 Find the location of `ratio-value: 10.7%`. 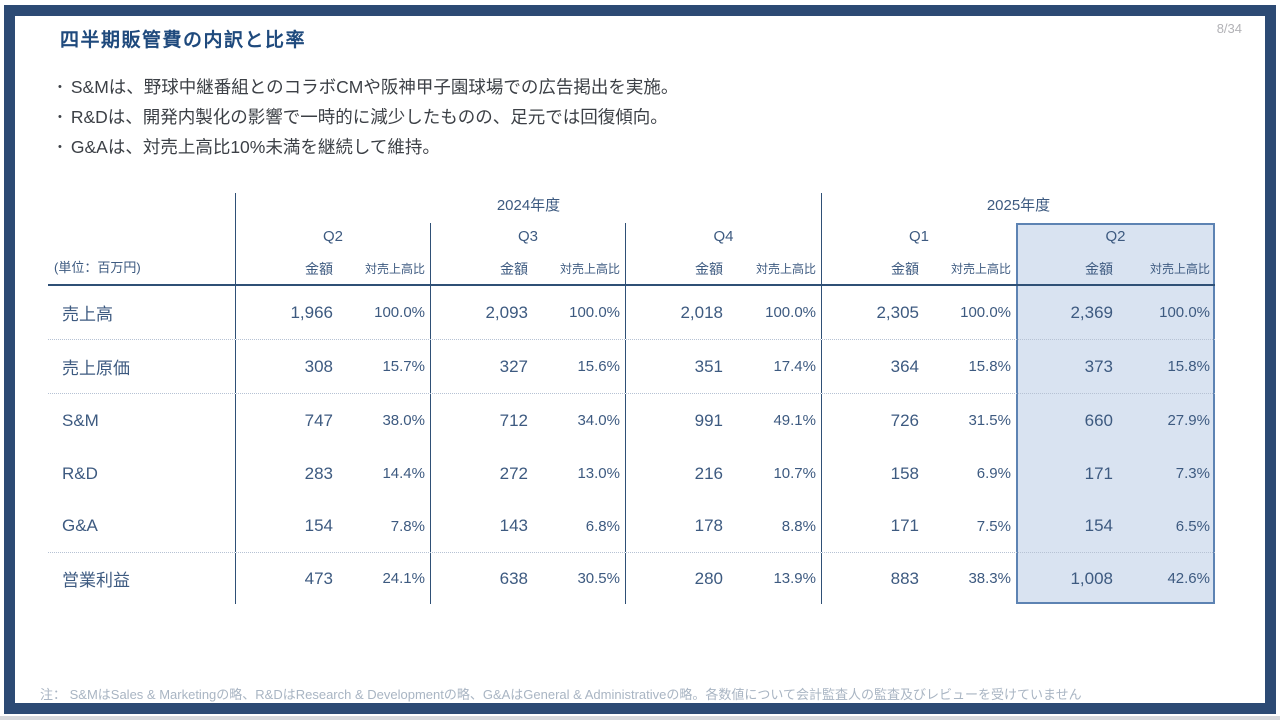

ratio-value: 10.7% is located at coordinates (794, 473).